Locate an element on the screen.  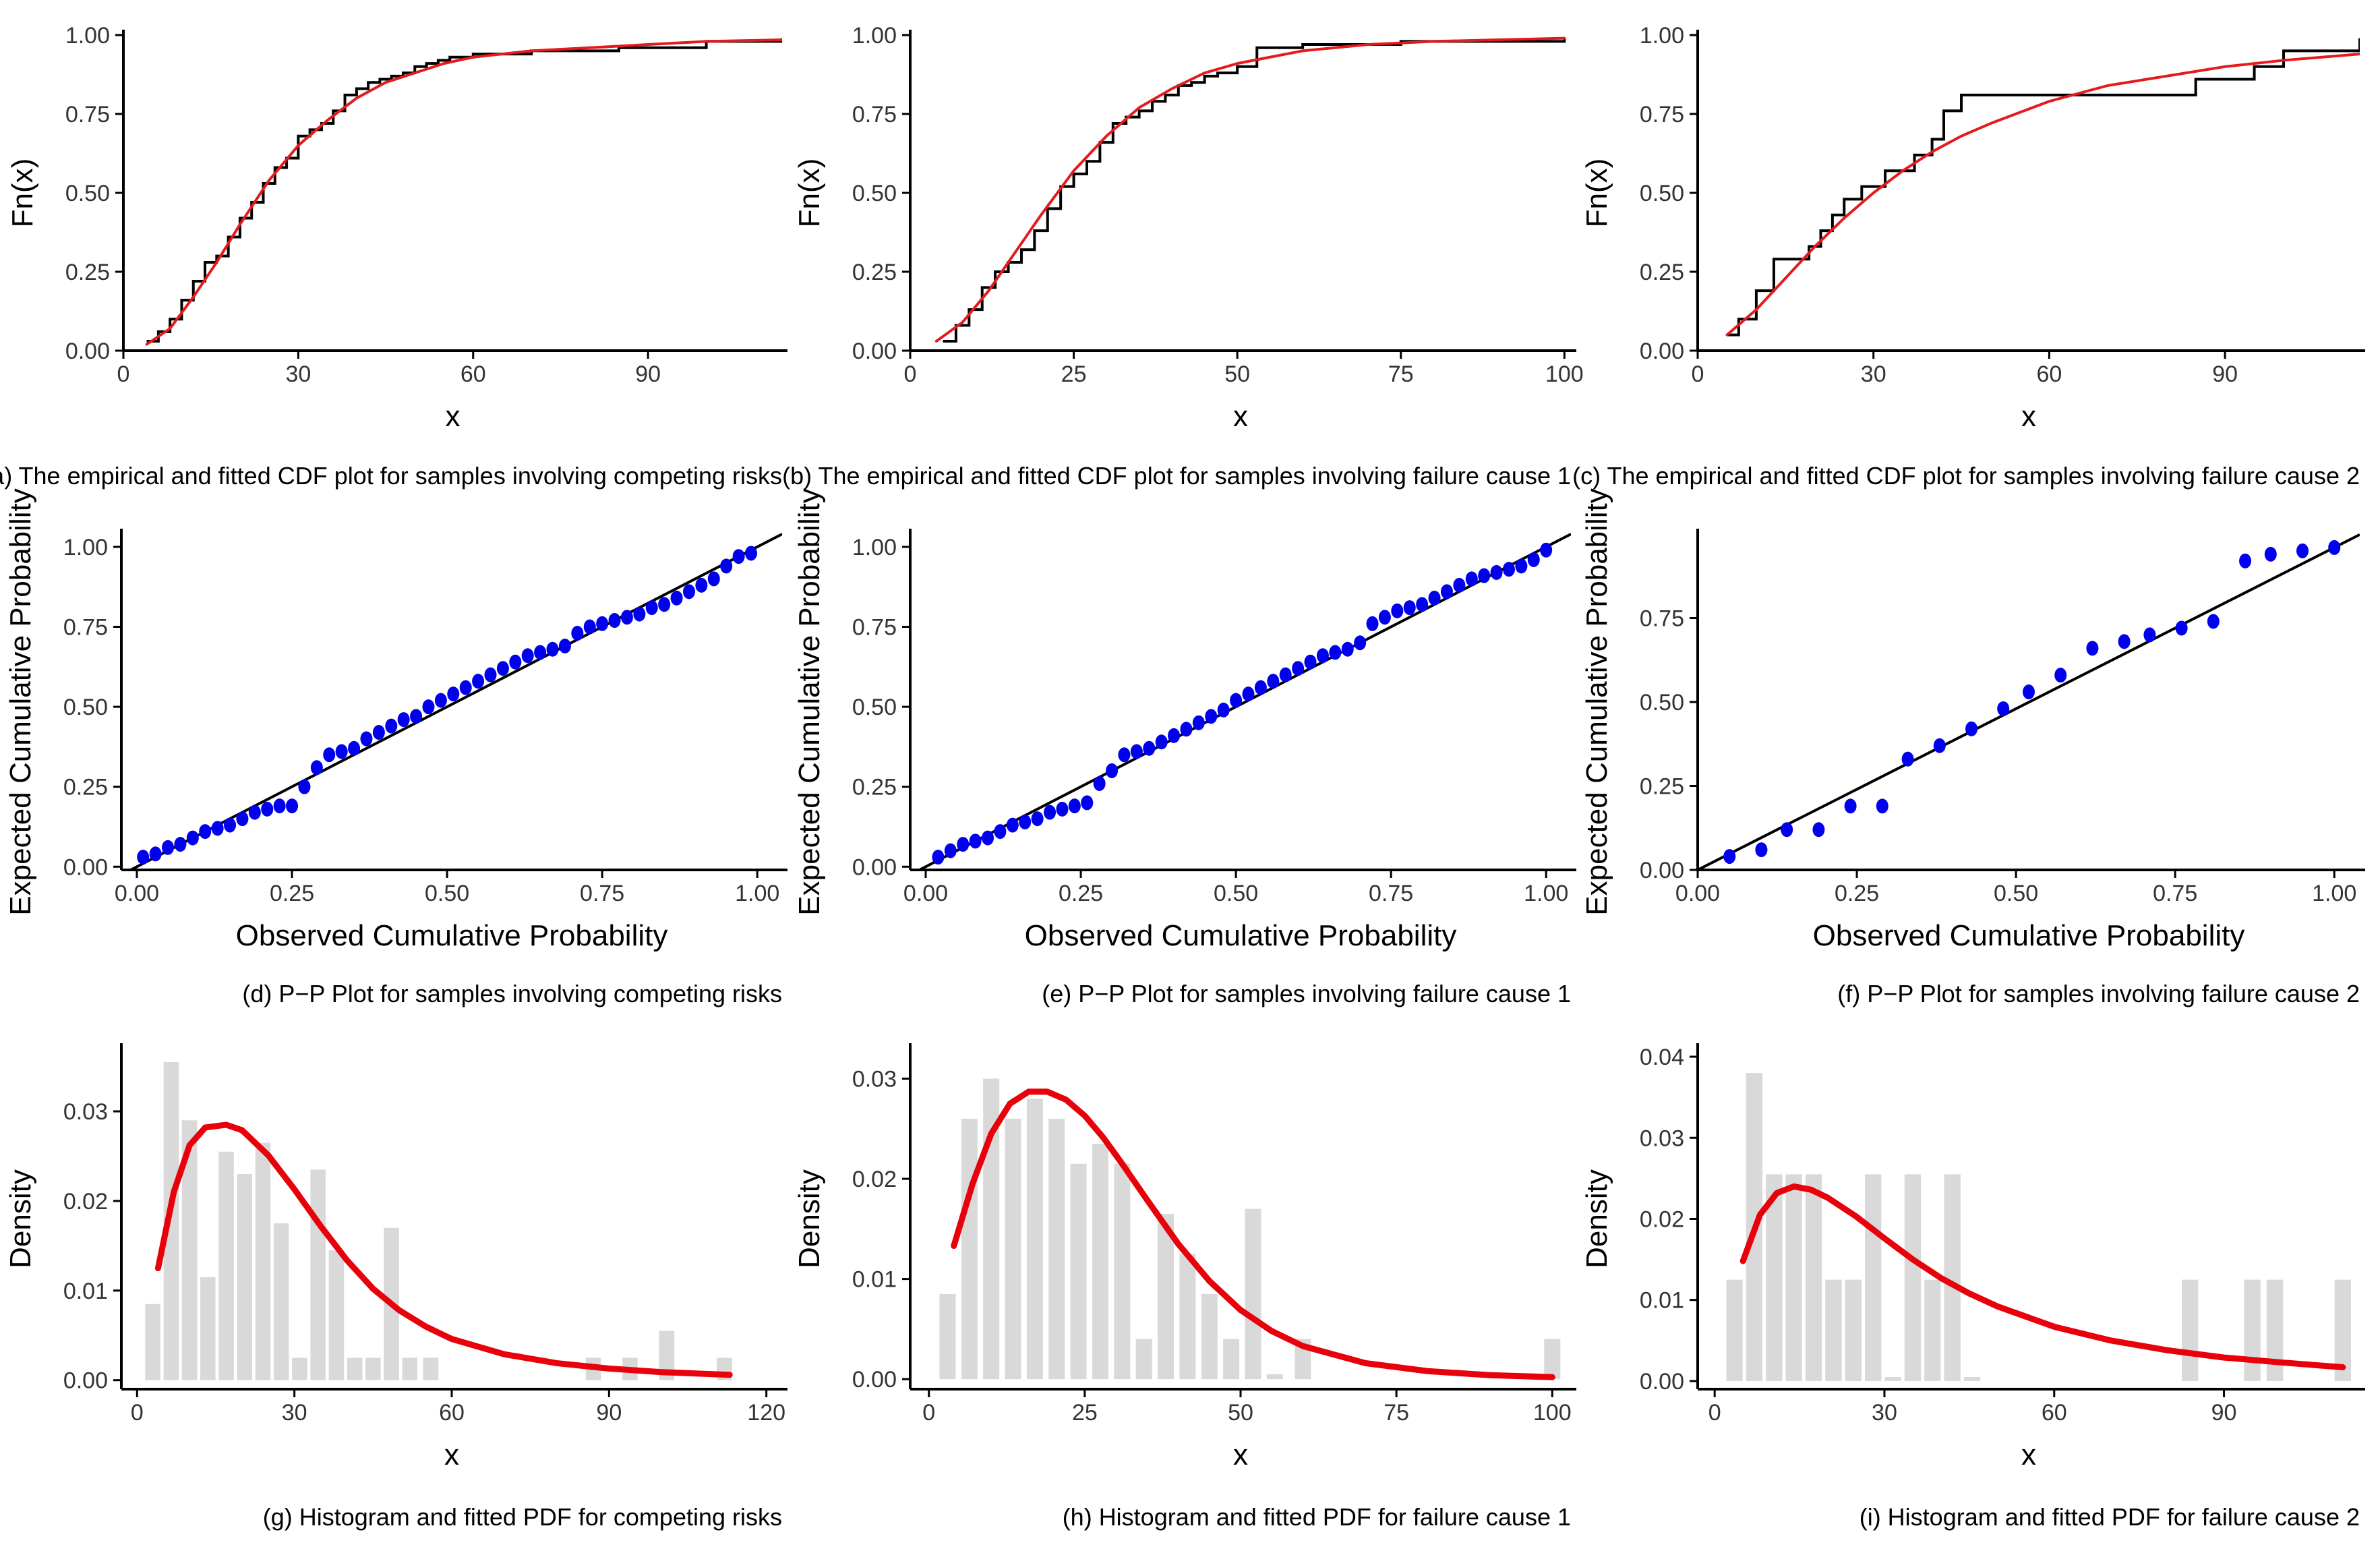
y-axis-title: Density is located at coordinates (1596, 1218).